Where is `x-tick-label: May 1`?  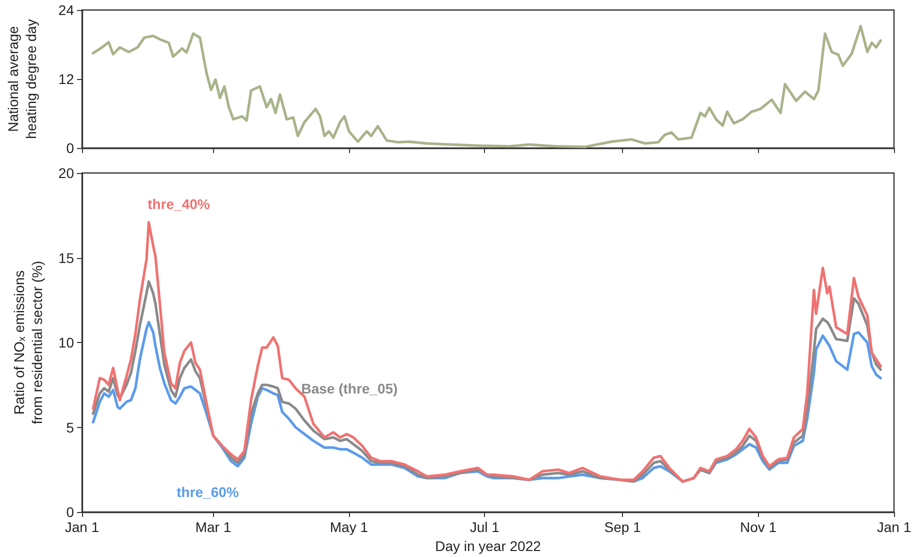 x-tick-label: May 1 is located at coordinates (349, 527).